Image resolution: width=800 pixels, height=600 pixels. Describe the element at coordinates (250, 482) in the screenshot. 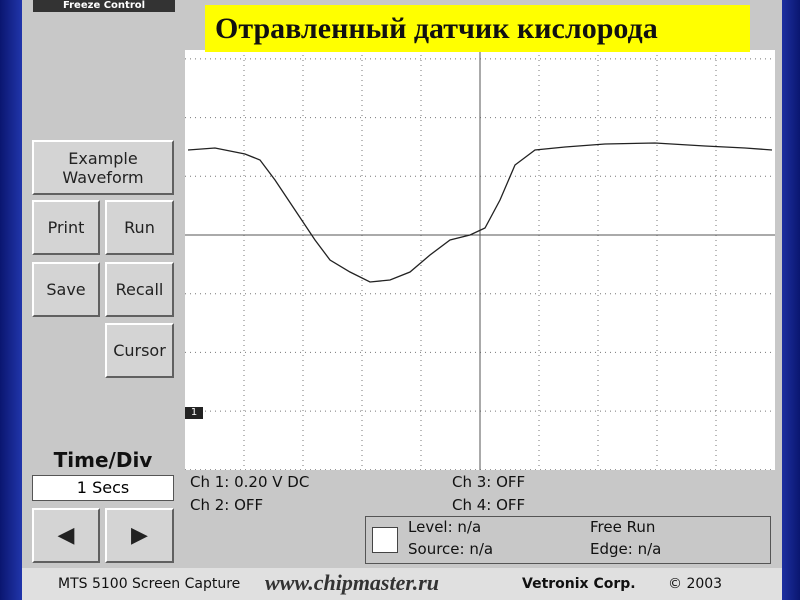

I see `channel-1: Ch 1: 0.20 V DC` at that location.